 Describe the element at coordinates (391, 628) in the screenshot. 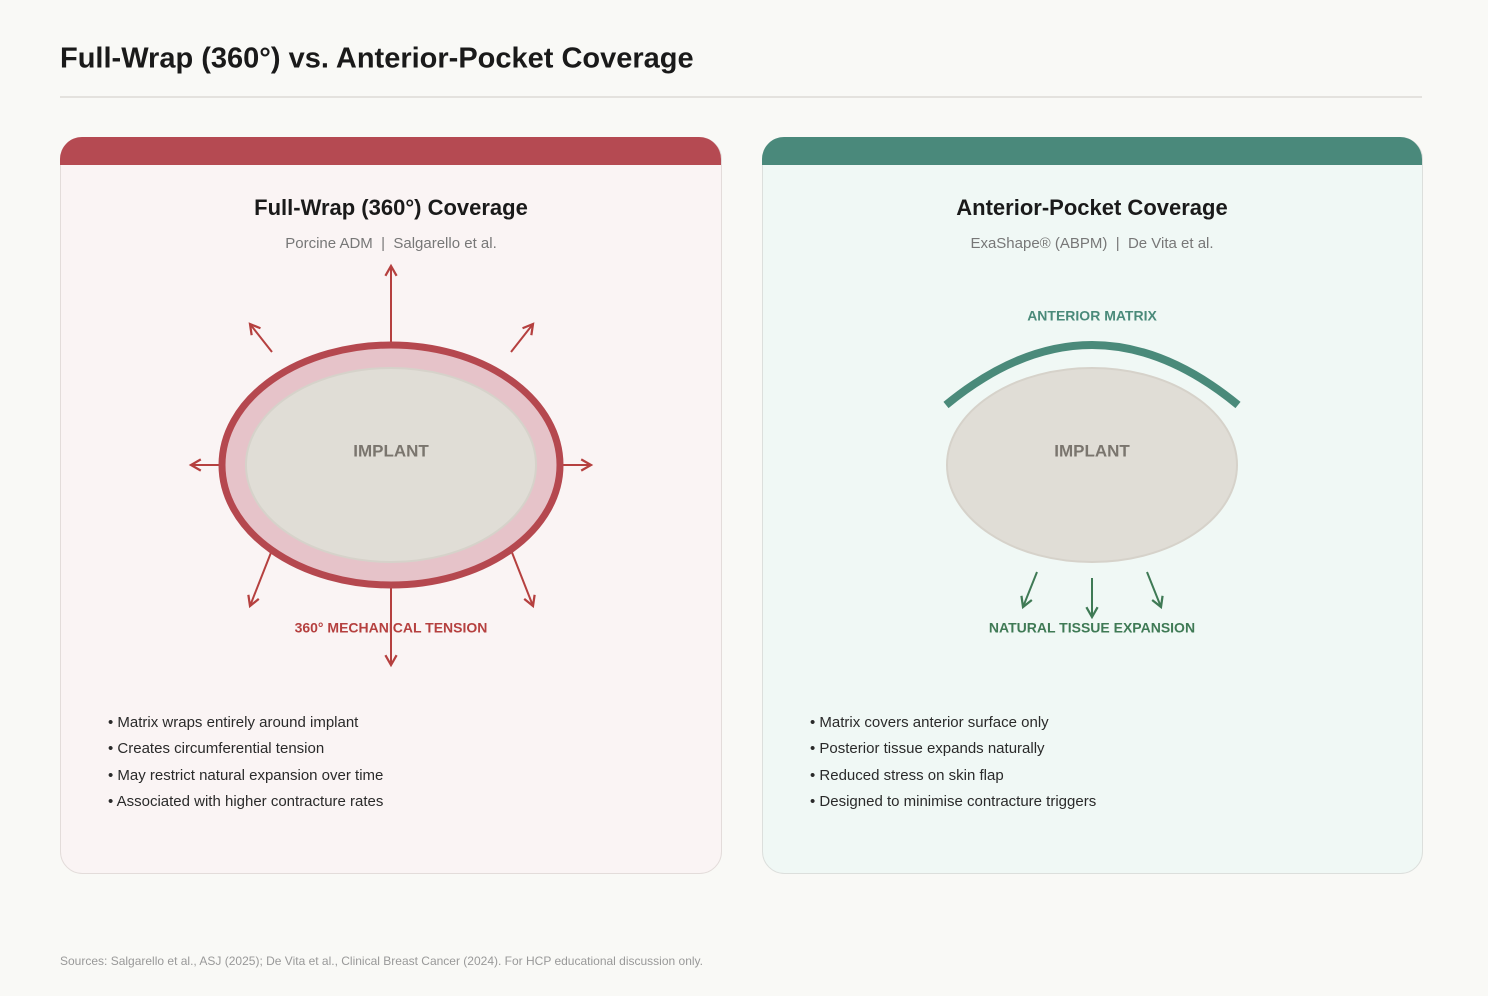

I see `annotation: 360° MECHANICAL TENSION` at that location.